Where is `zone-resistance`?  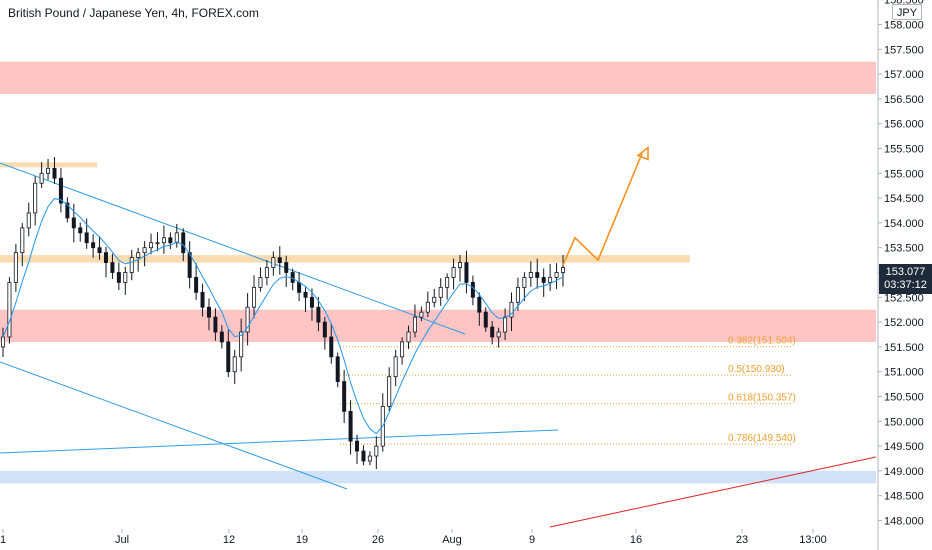 zone-resistance is located at coordinates (438, 77).